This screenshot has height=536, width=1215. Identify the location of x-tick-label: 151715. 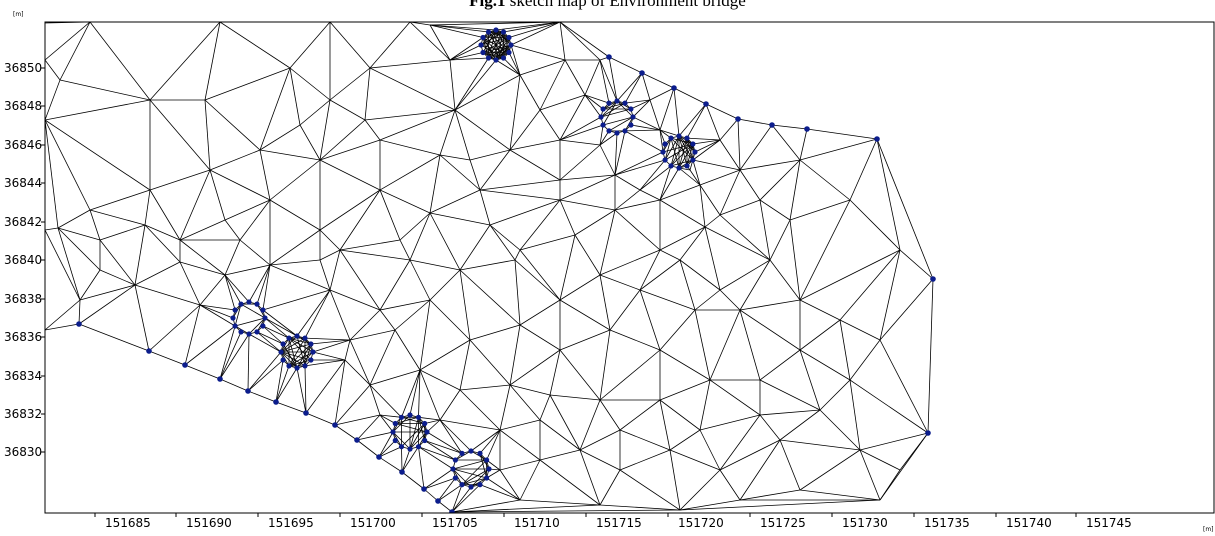
(619, 523).